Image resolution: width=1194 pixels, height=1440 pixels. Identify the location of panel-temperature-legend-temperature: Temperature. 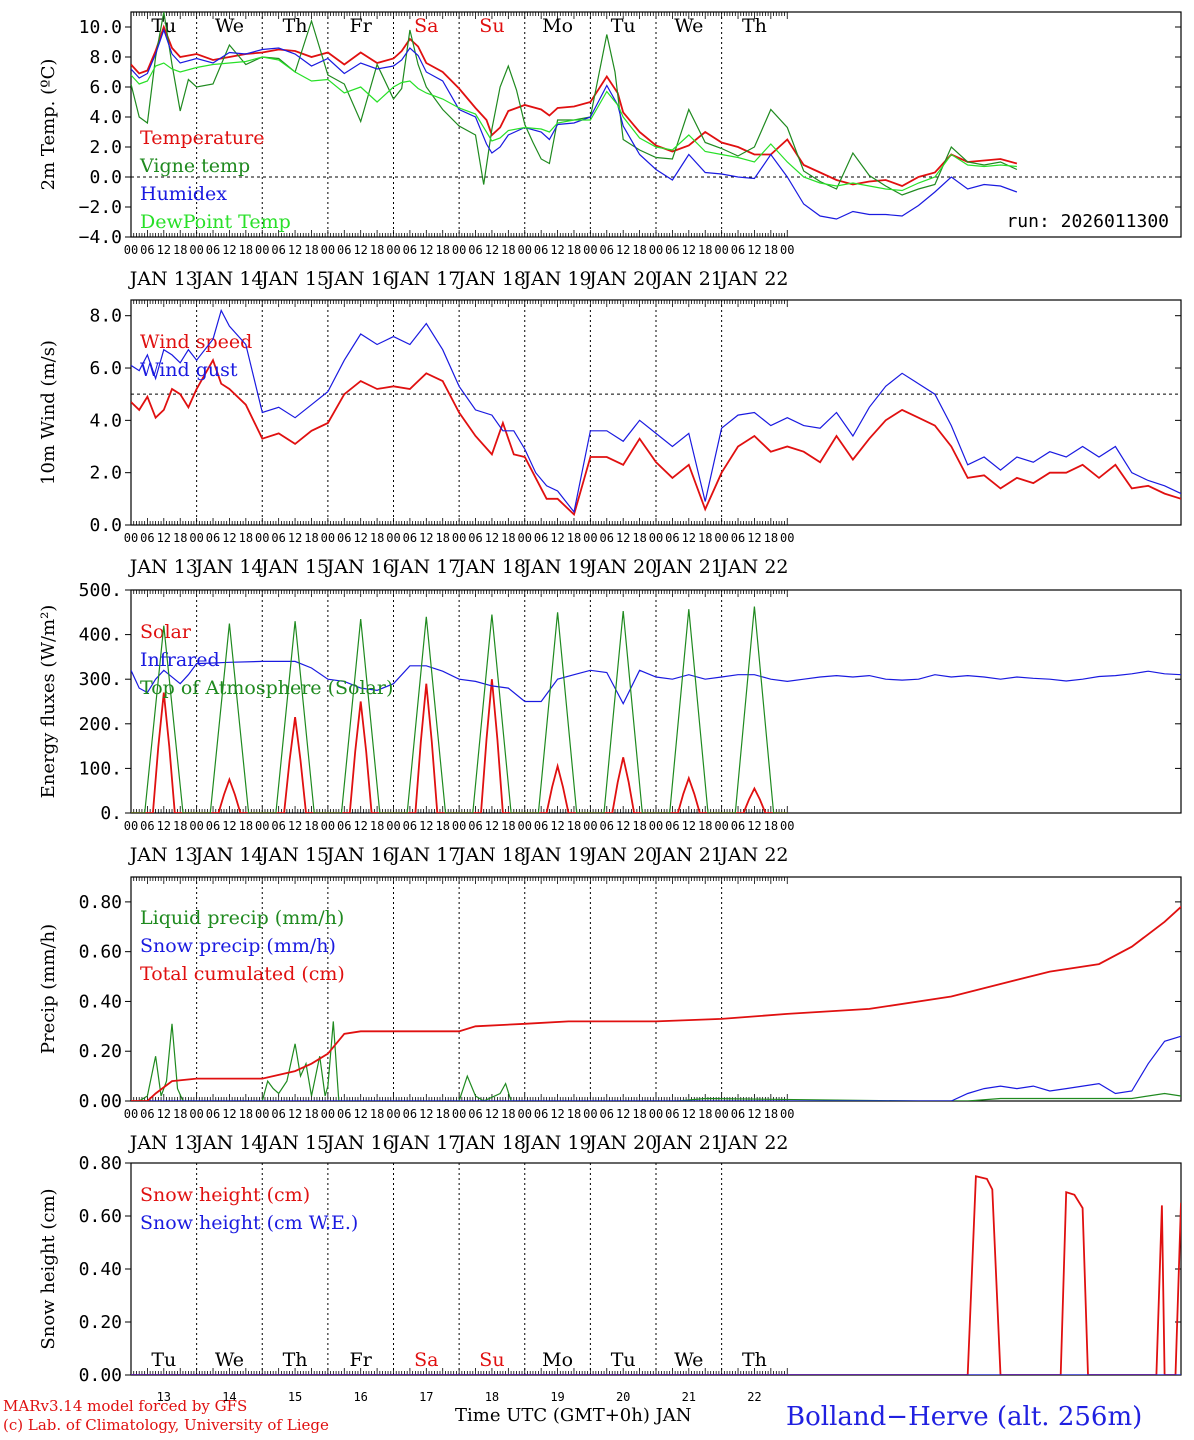
(202, 138).